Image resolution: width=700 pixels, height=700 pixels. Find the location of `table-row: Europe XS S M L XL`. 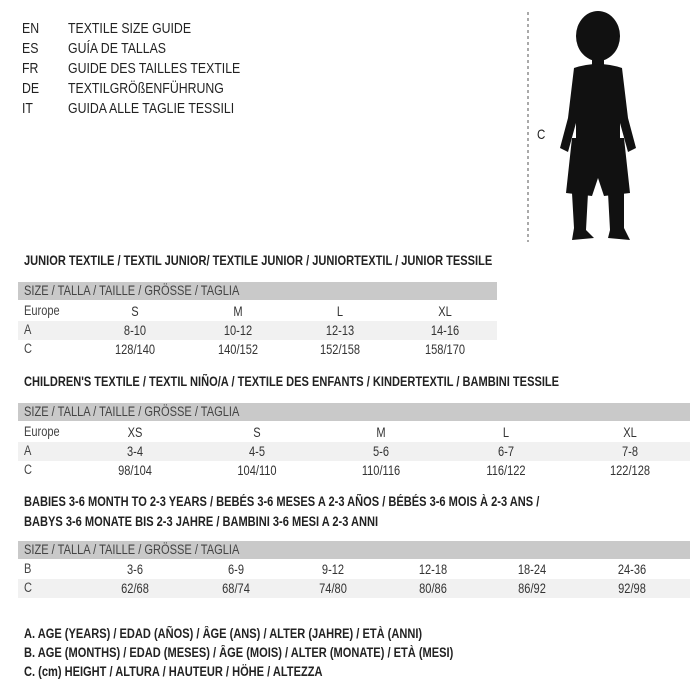

table-row: Europe XS S M L XL is located at coordinates (354, 432).